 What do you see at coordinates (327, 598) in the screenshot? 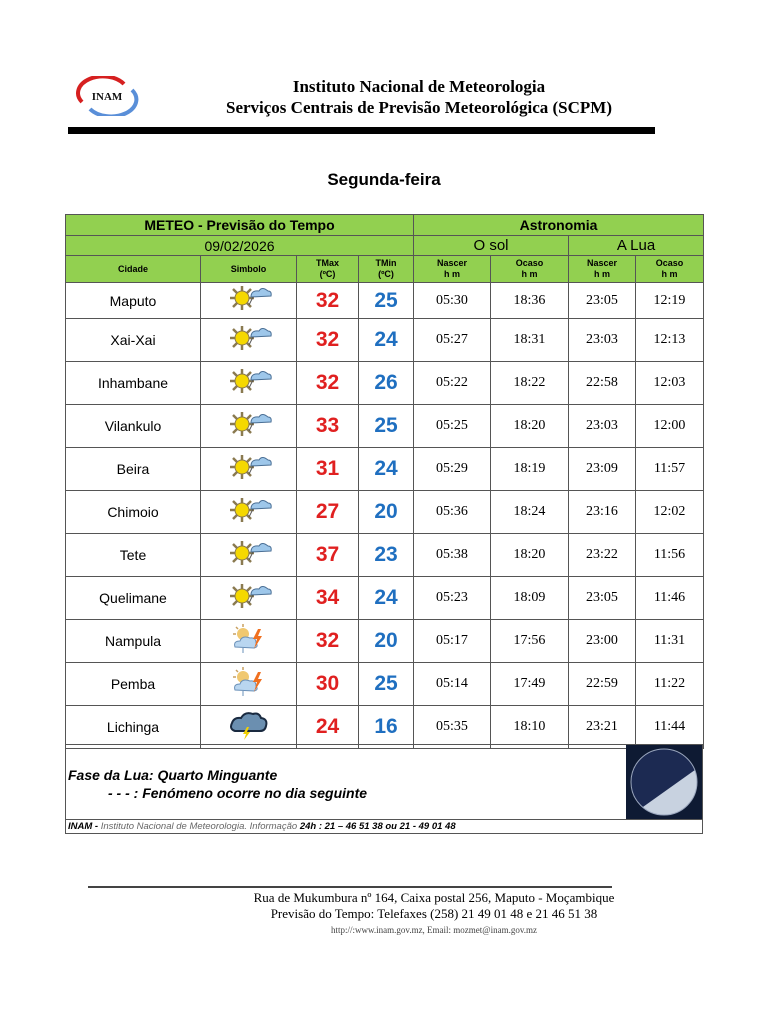
I see `tmax-value: 34` at bounding box center [327, 598].